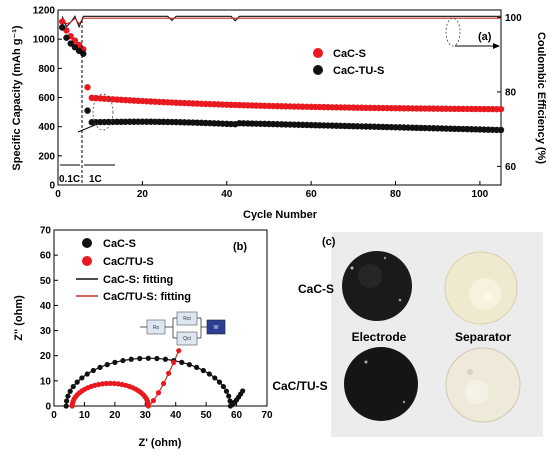  Describe the element at coordinates (49, 319) in the screenshot. I see `panel-b-y-ticks: 0 10 20 30 40 50 60 70` at that location.